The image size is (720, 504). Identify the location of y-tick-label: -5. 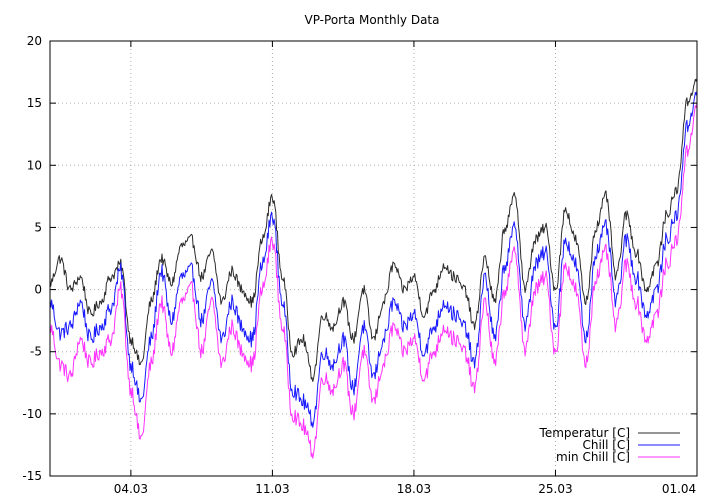
(36, 352).